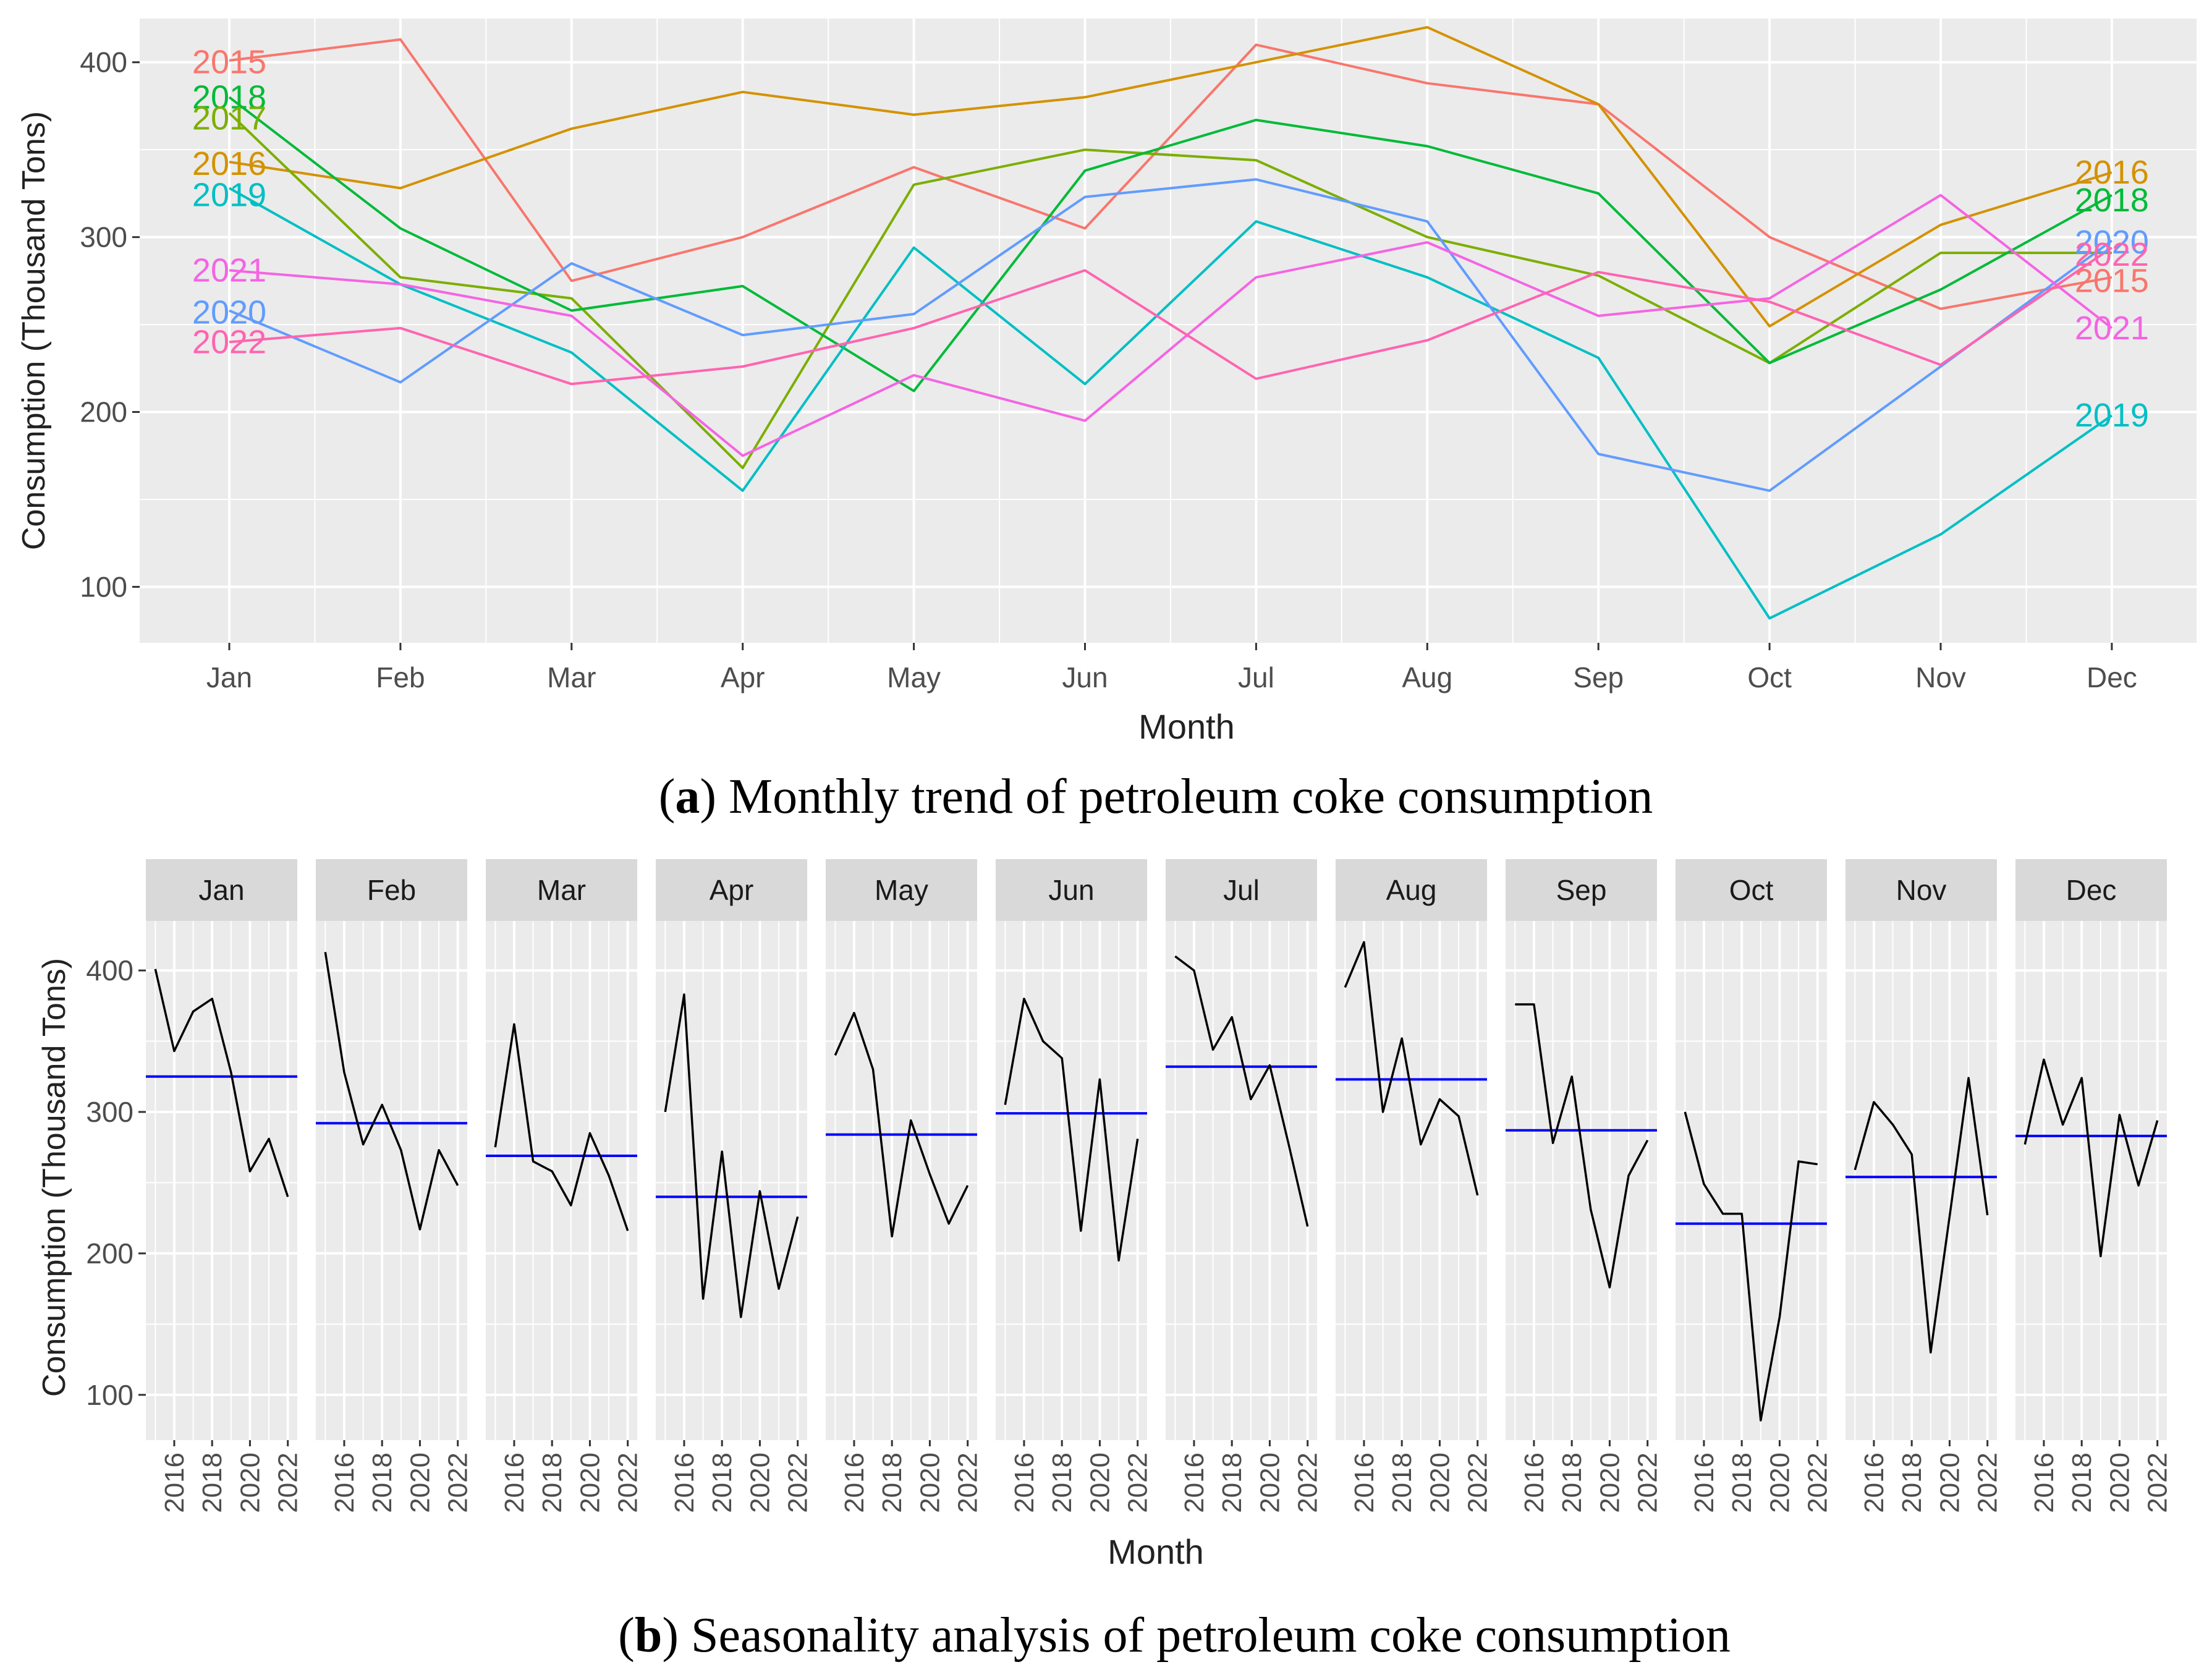  Describe the element at coordinates (2112, 254) in the screenshot. I see `series-label-right-2022: 2022` at that location.